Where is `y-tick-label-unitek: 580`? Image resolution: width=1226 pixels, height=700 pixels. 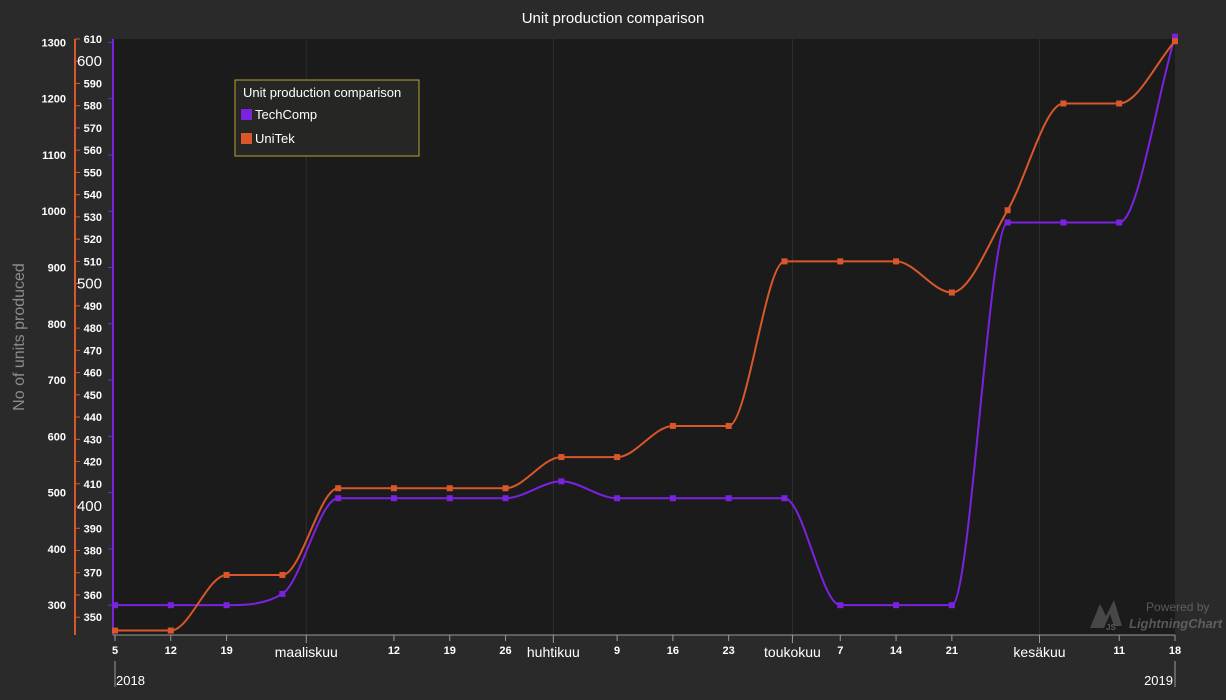
y-tick-label-unitek: 580 is located at coordinates (93, 107).